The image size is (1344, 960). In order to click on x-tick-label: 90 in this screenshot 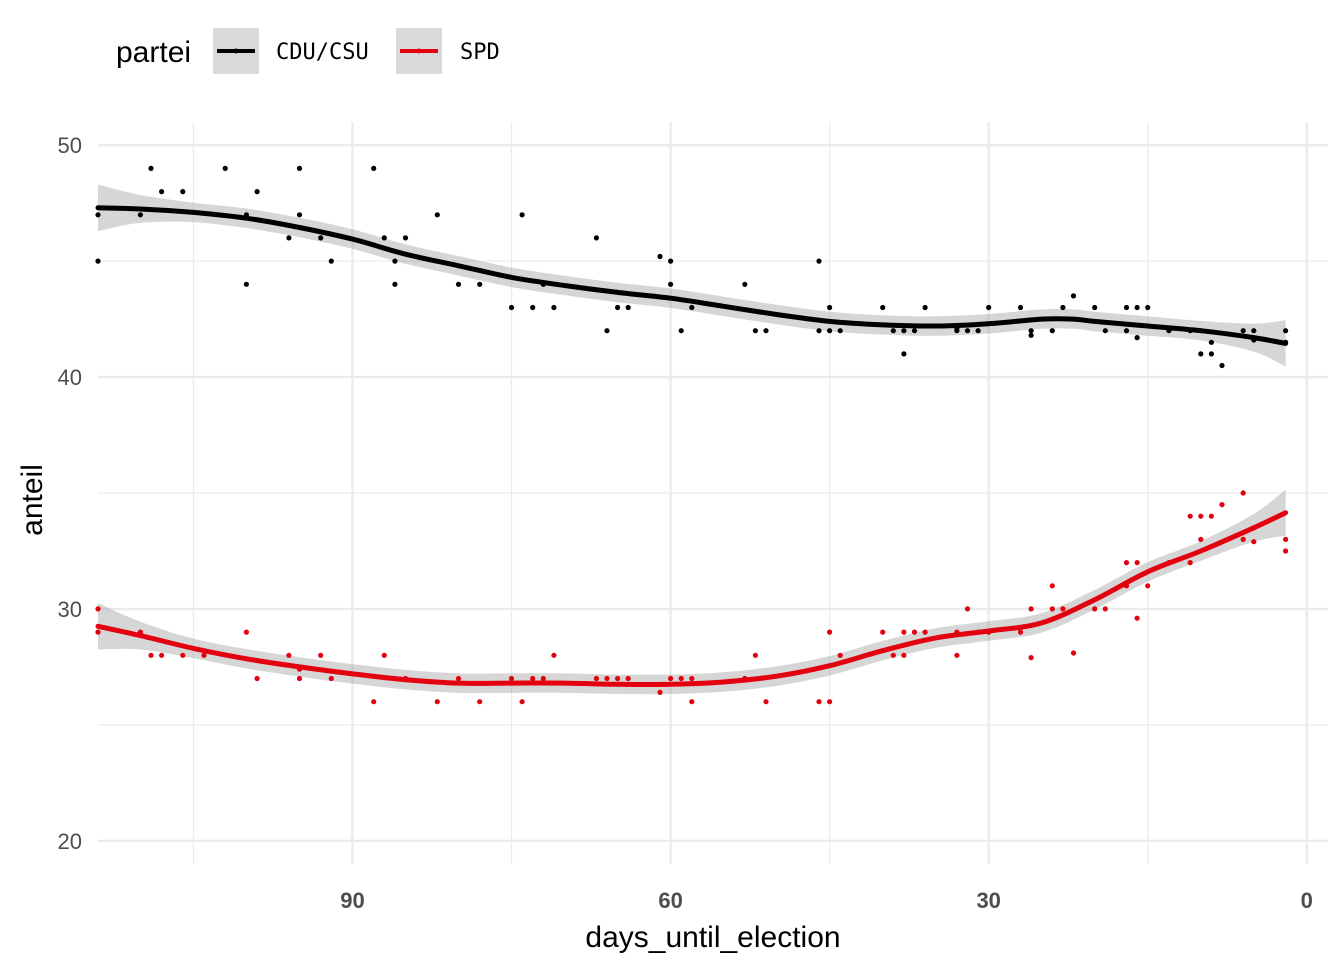, I will do `click(352, 900)`.